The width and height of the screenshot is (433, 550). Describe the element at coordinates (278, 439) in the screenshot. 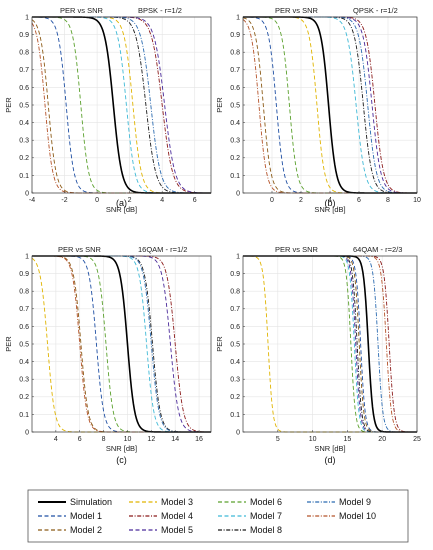

I see `x-tick-label: 5` at that location.